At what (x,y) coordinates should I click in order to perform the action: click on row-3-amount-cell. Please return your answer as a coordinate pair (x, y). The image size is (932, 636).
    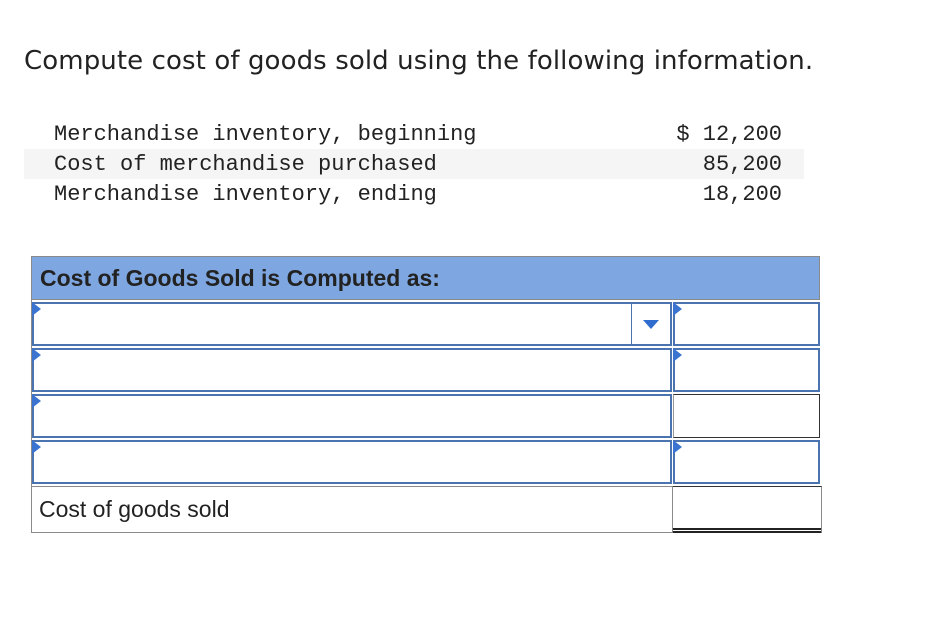
    Looking at the image, I should click on (746, 416).